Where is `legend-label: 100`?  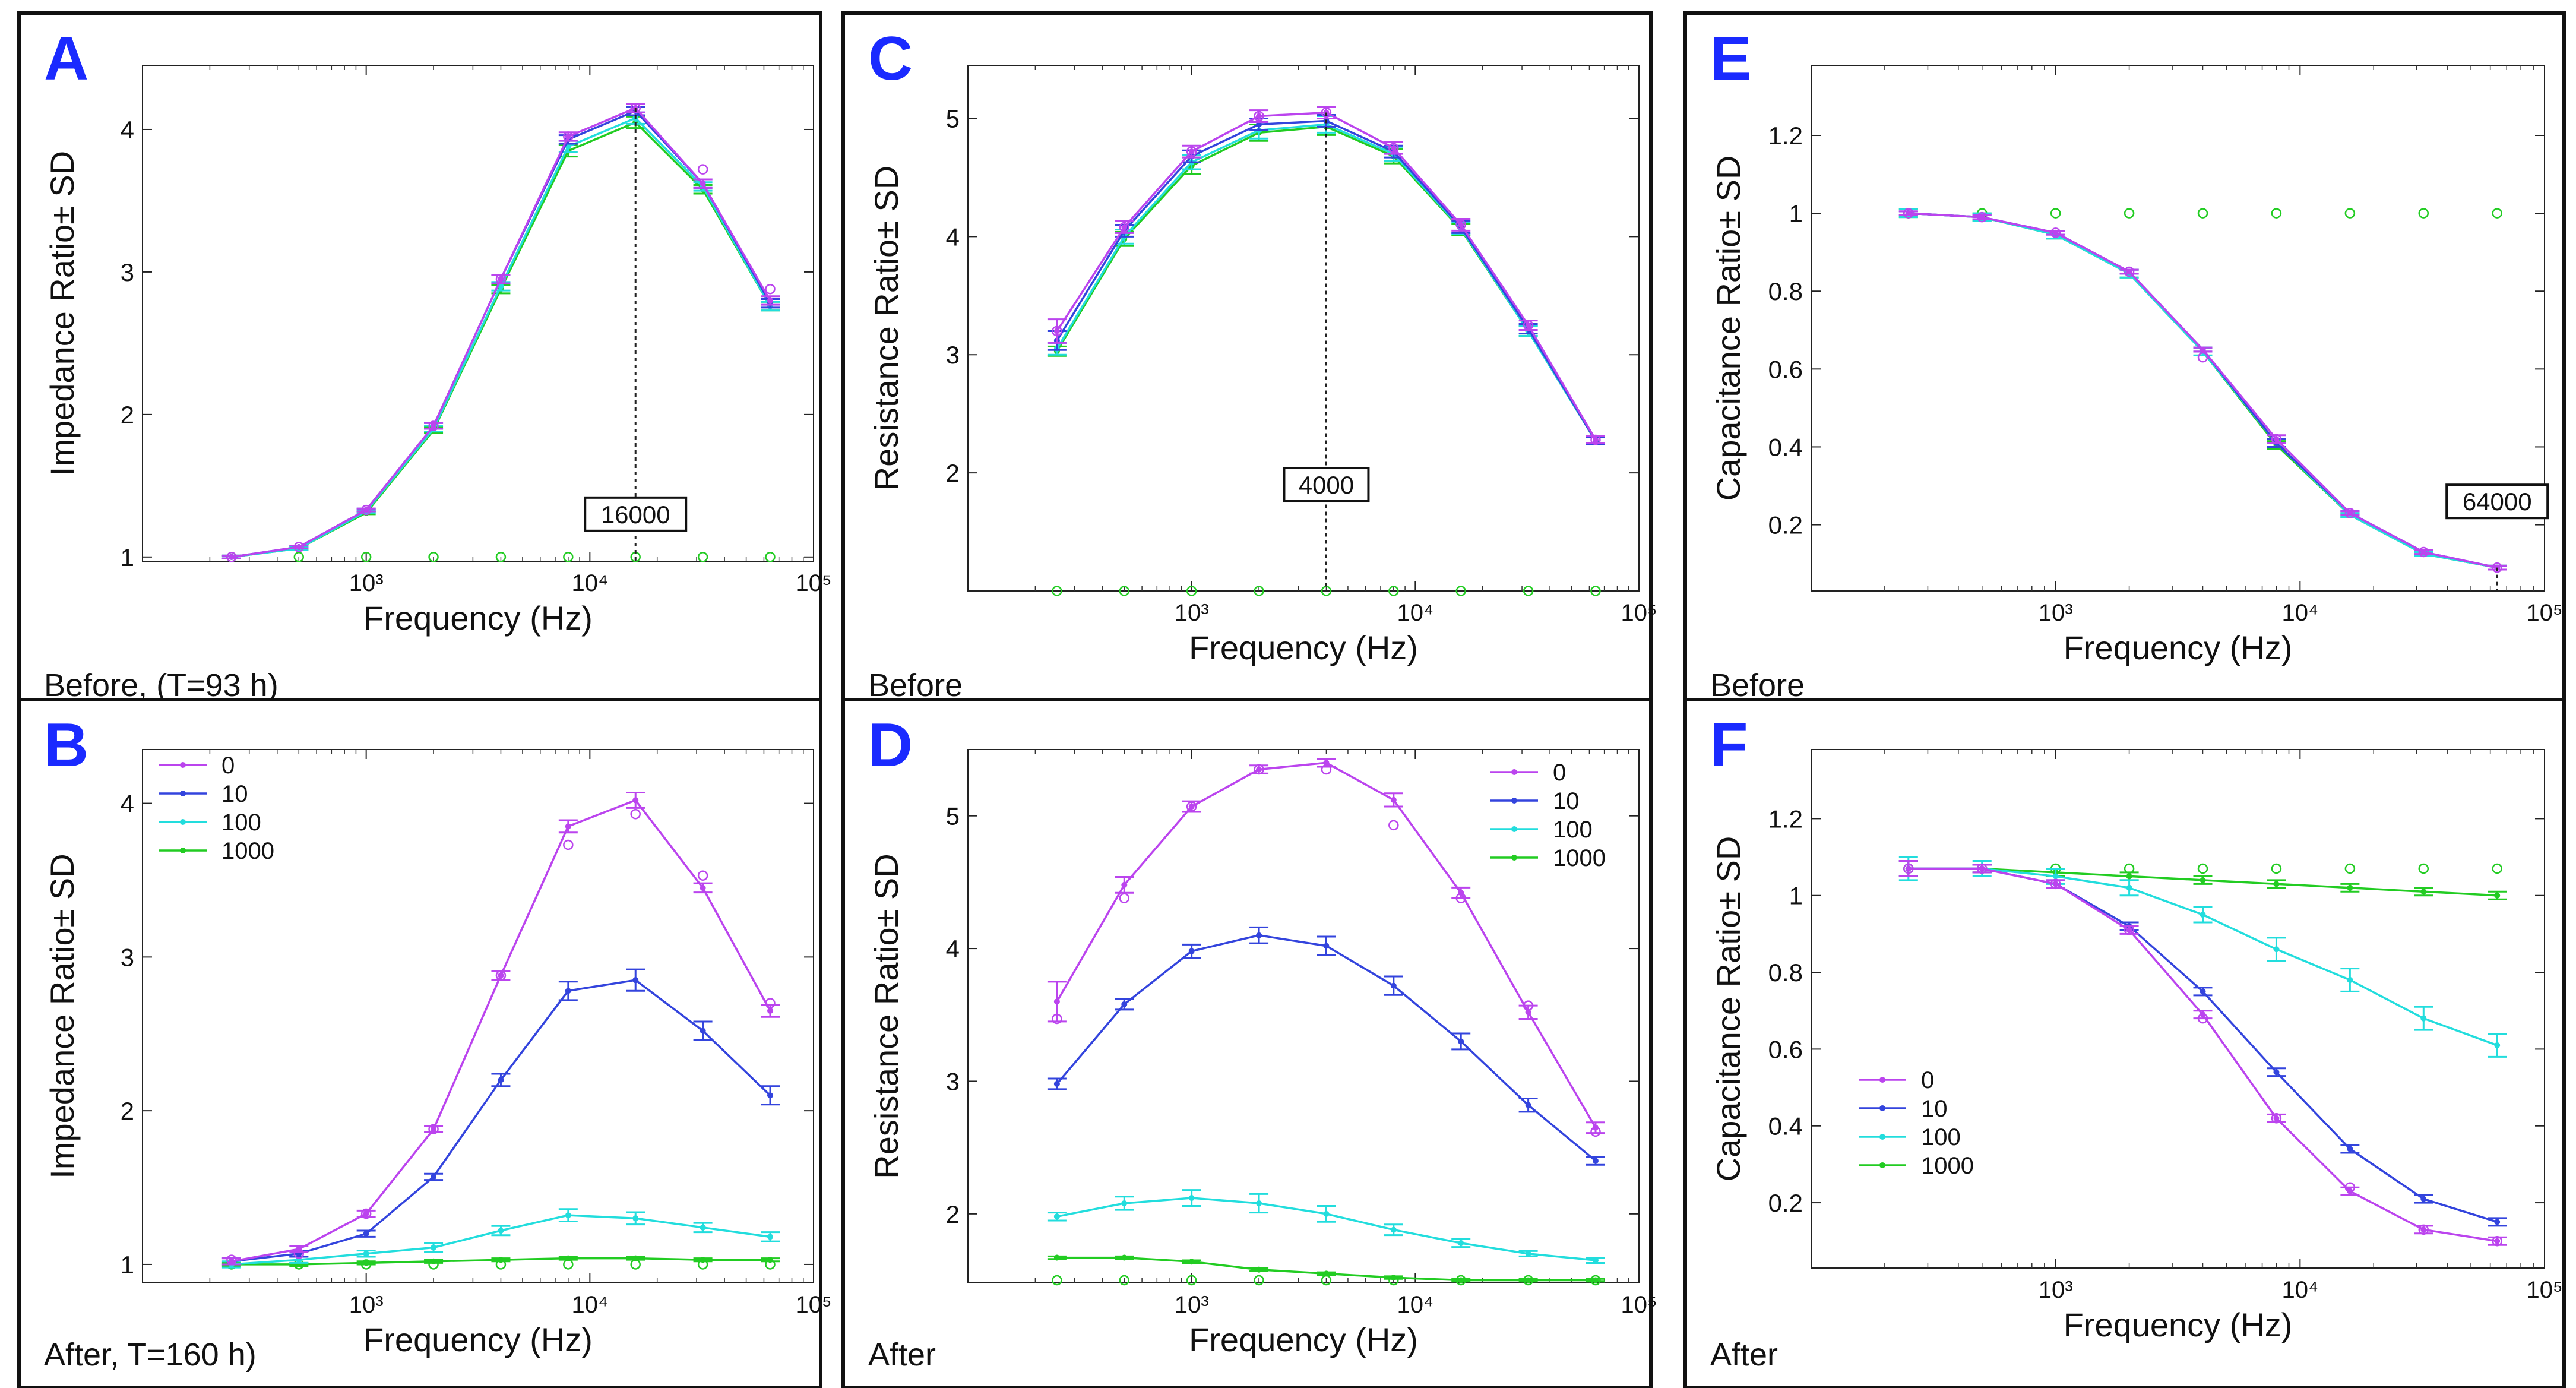
legend-label: 100 is located at coordinates (1941, 1137).